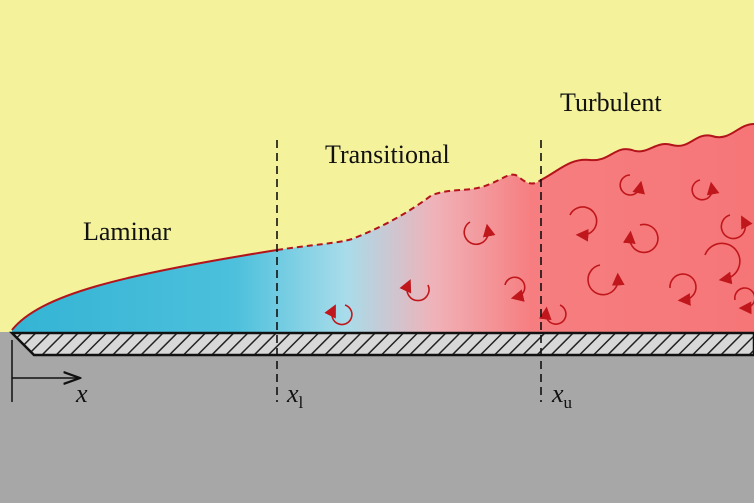 This screenshot has height=503, width=754. I want to click on region-label: Transitional, so click(387, 154).